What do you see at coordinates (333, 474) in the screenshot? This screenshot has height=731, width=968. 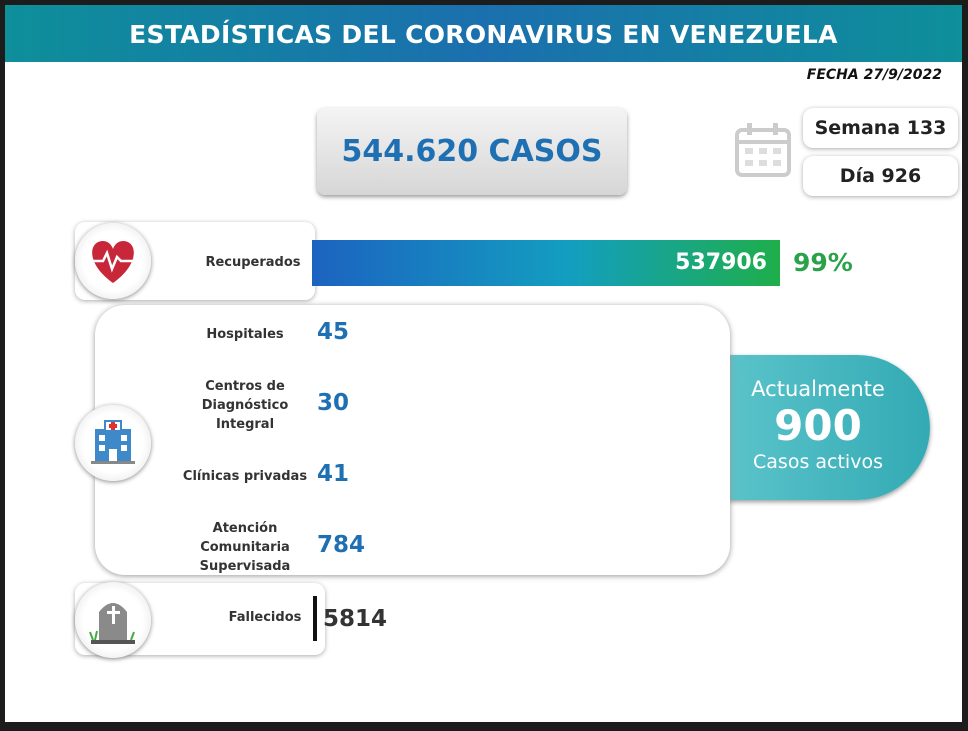 I see `facility-value: 41` at bounding box center [333, 474].